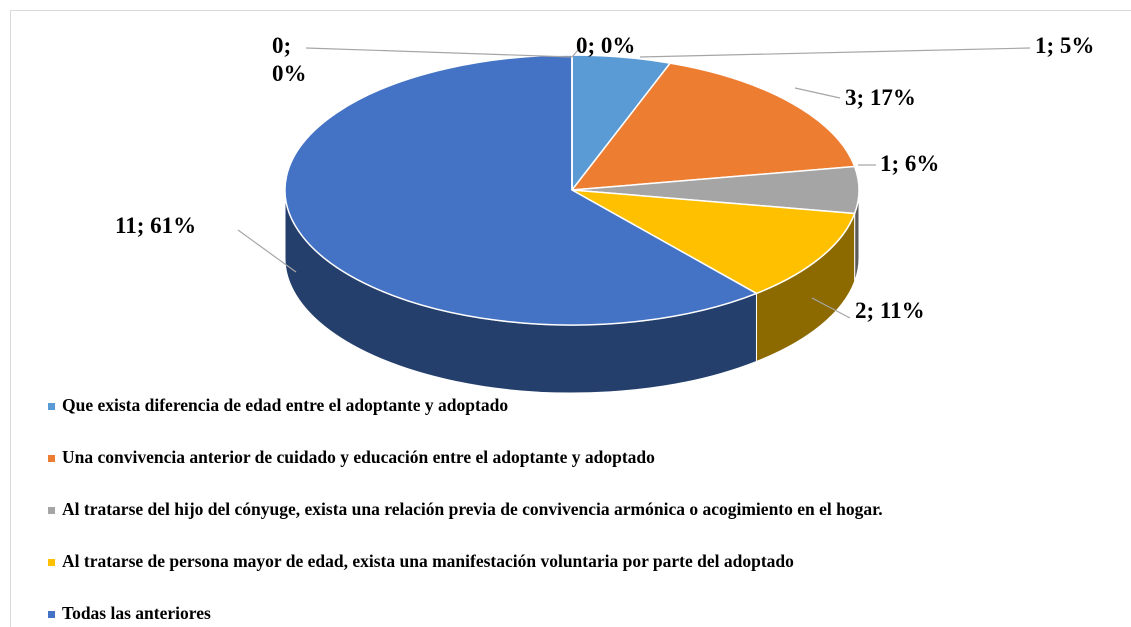  I want to click on legend-label: Todas las anteriores, so click(136, 613).